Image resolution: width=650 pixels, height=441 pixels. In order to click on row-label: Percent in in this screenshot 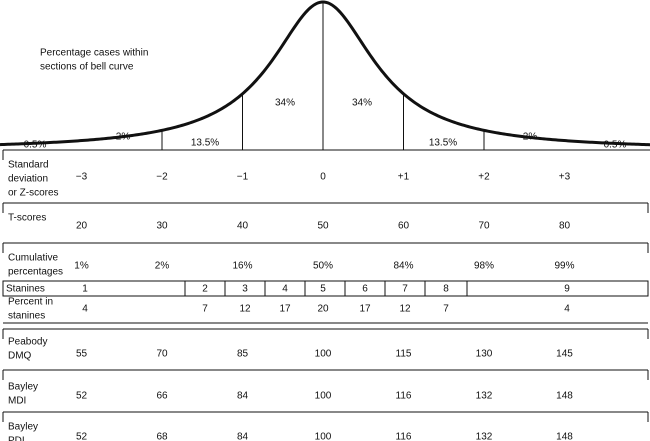, I will do `click(30, 302)`.